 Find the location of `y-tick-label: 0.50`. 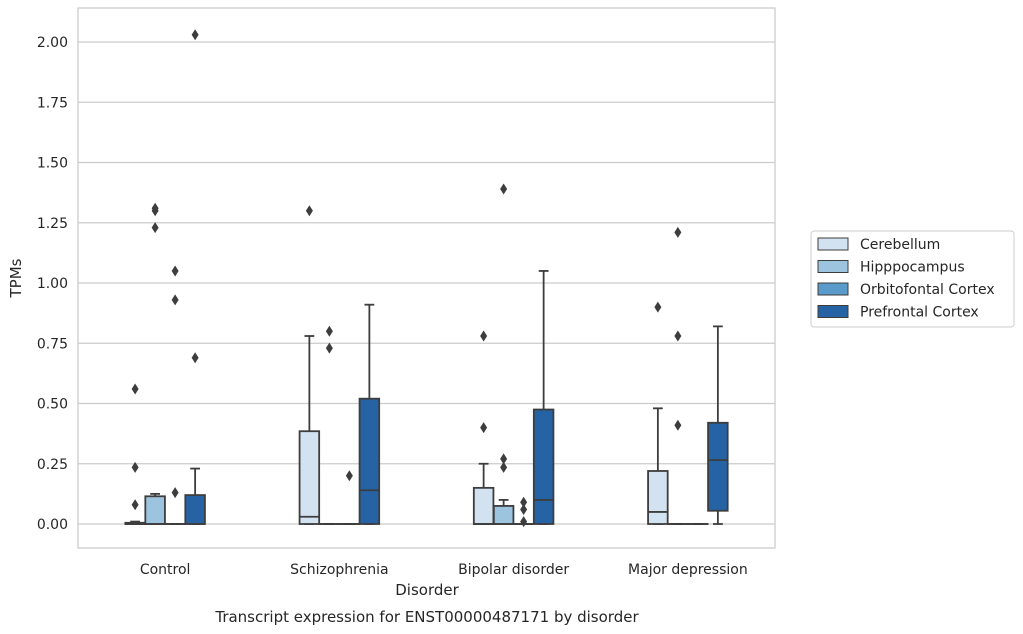

y-tick-label: 0.50 is located at coordinates (52, 405).